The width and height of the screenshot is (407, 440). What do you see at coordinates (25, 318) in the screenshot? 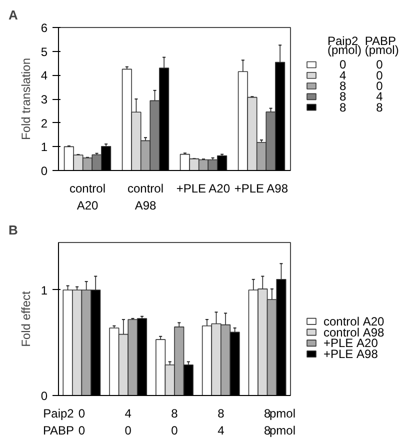
I see `y-axis-title: Fold effect` at bounding box center [25, 318].